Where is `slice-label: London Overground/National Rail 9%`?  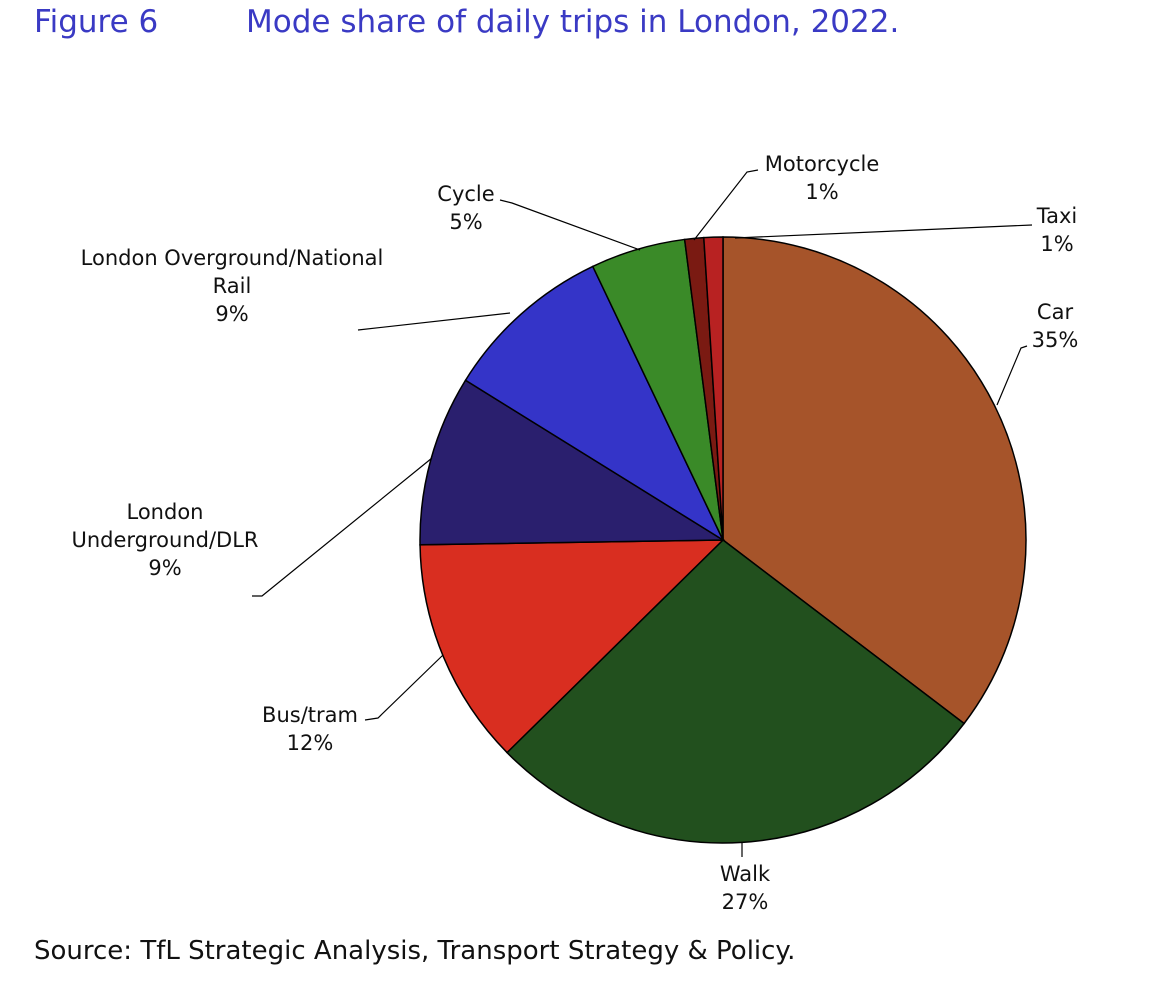
slice-label: London Overground/National Rail 9% is located at coordinates (232, 286).